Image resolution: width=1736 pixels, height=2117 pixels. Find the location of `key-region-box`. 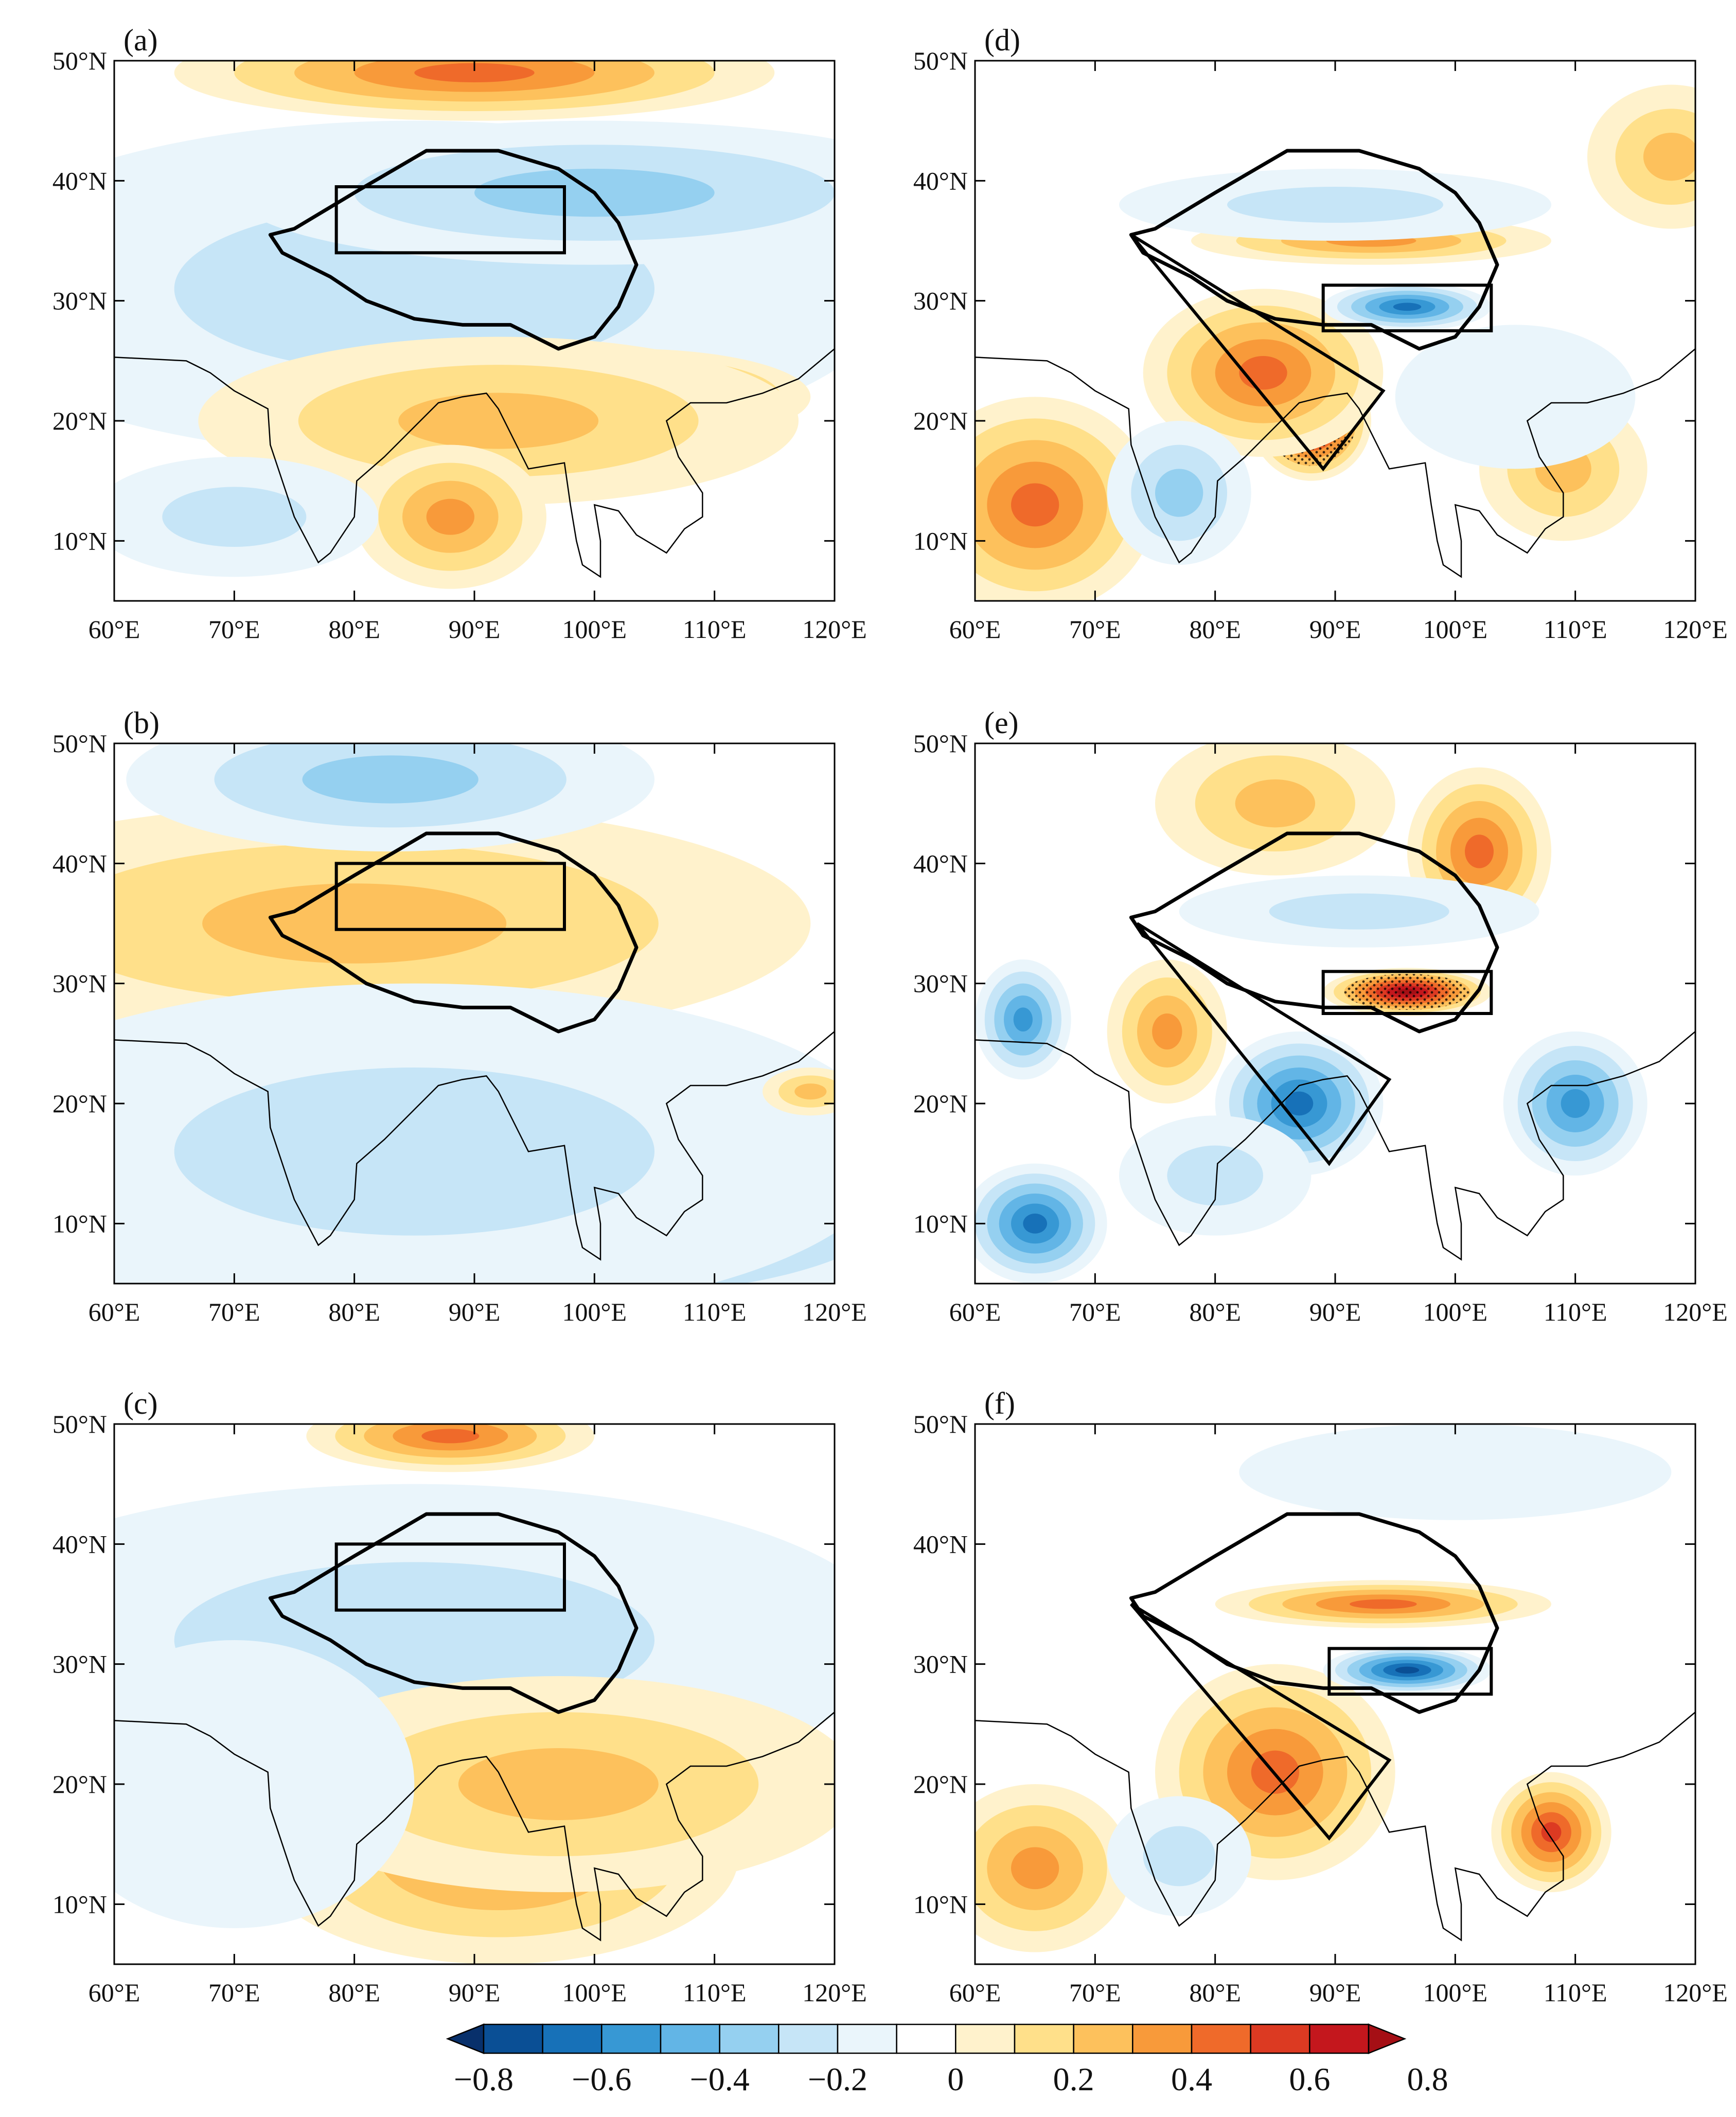

key-region-box is located at coordinates (1407, 307).